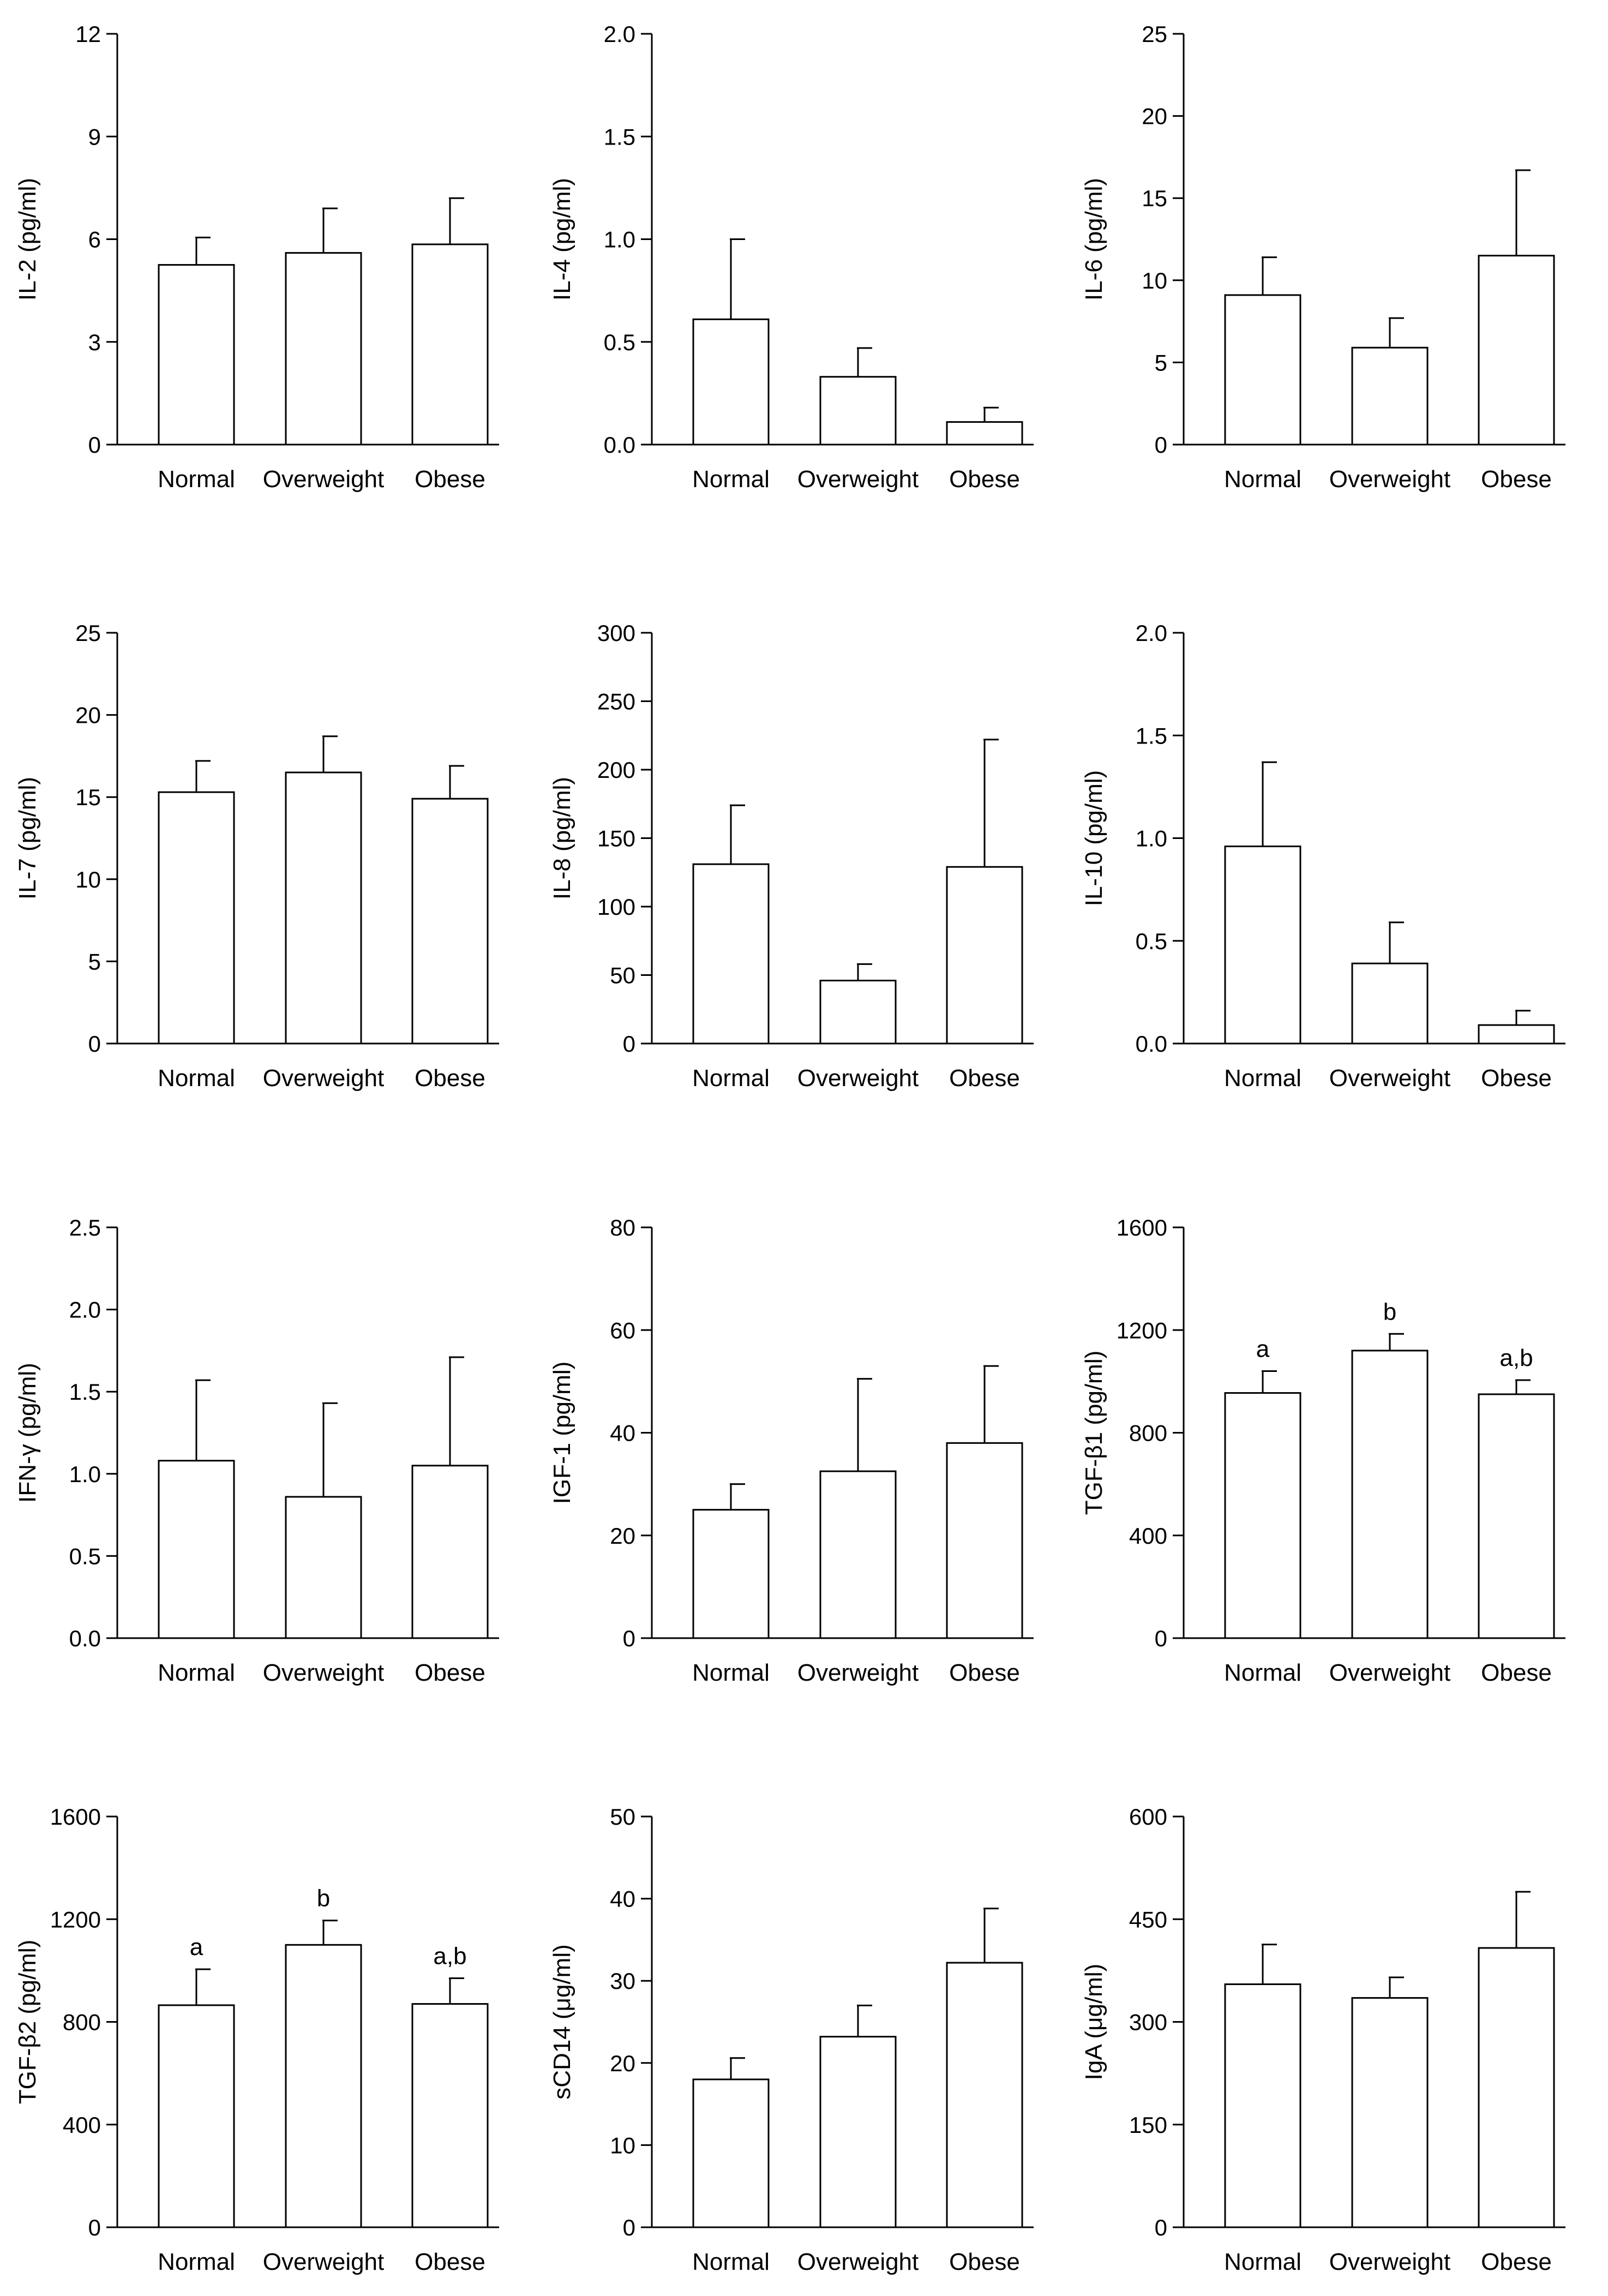  I want to click on y-axis-title: IgA (μg/ml), so click(1094, 2022).